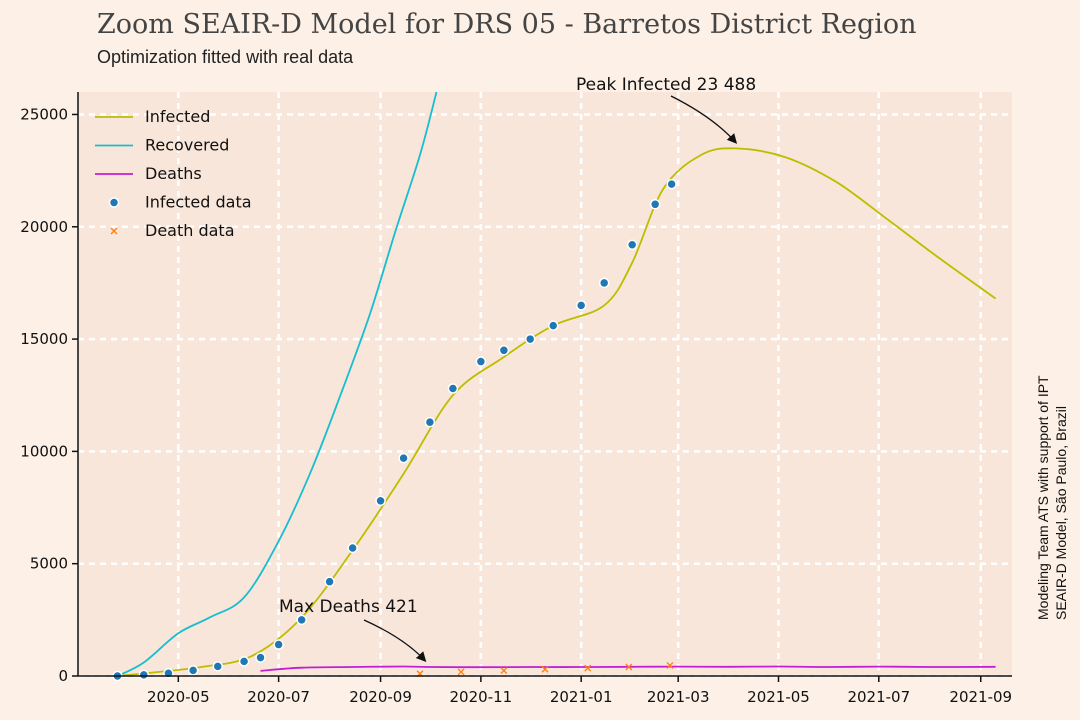  What do you see at coordinates (49, 564) in the screenshot?
I see `y-tick-label: 5000` at bounding box center [49, 564].